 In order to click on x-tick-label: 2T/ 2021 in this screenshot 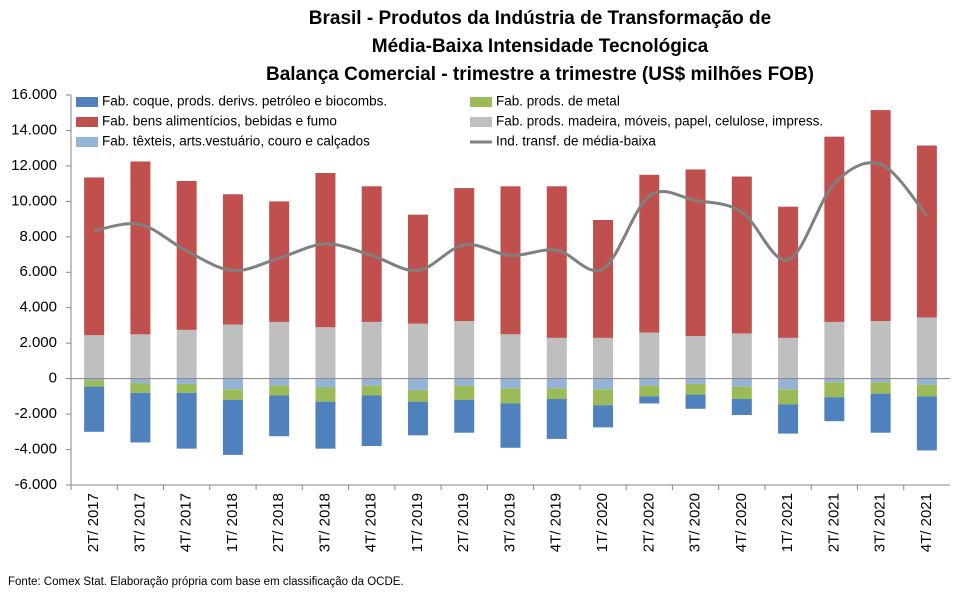, I will do `click(833, 522)`.